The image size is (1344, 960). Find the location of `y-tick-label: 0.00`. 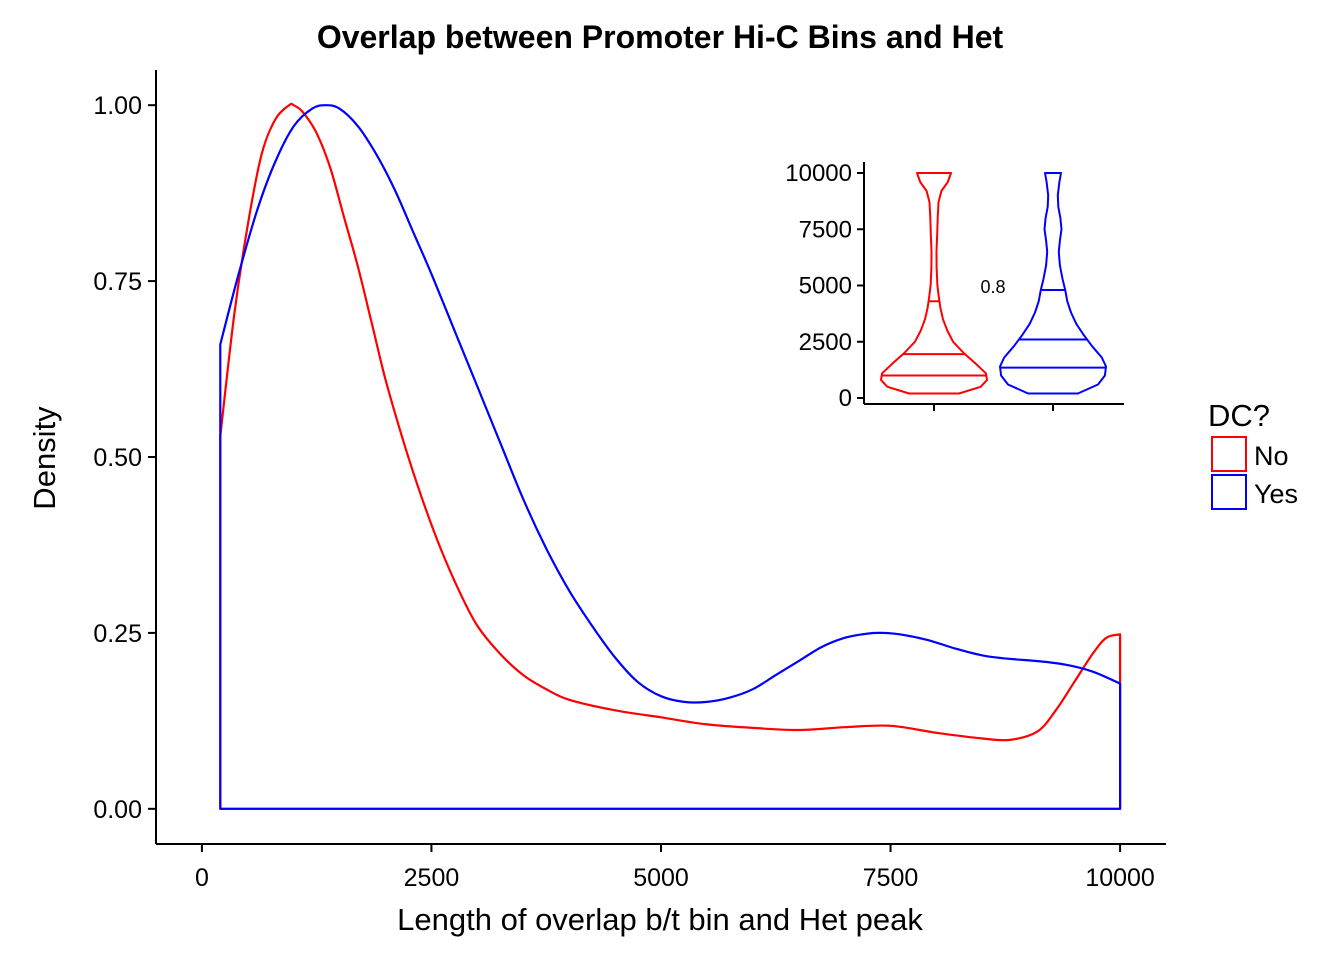

y-tick-label: 0.00 is located at coordinates (117, 810).